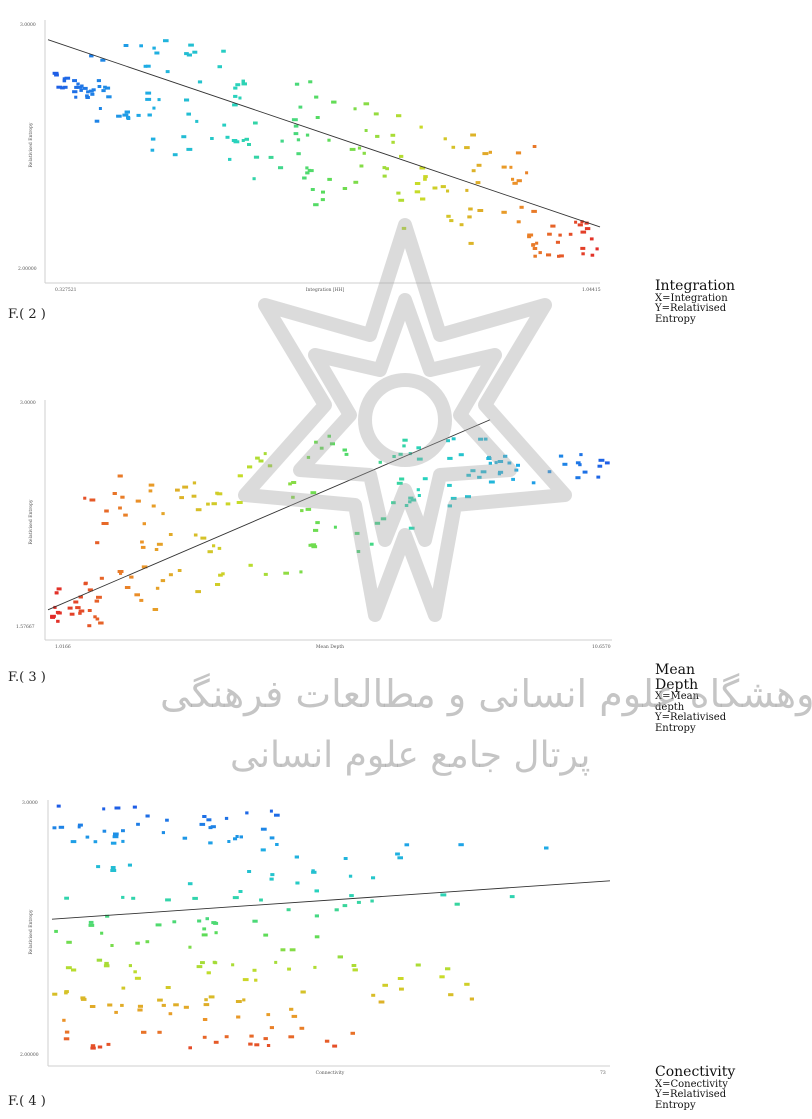  I want to click on y-tick-min: 1.57667, so click(25, 627).